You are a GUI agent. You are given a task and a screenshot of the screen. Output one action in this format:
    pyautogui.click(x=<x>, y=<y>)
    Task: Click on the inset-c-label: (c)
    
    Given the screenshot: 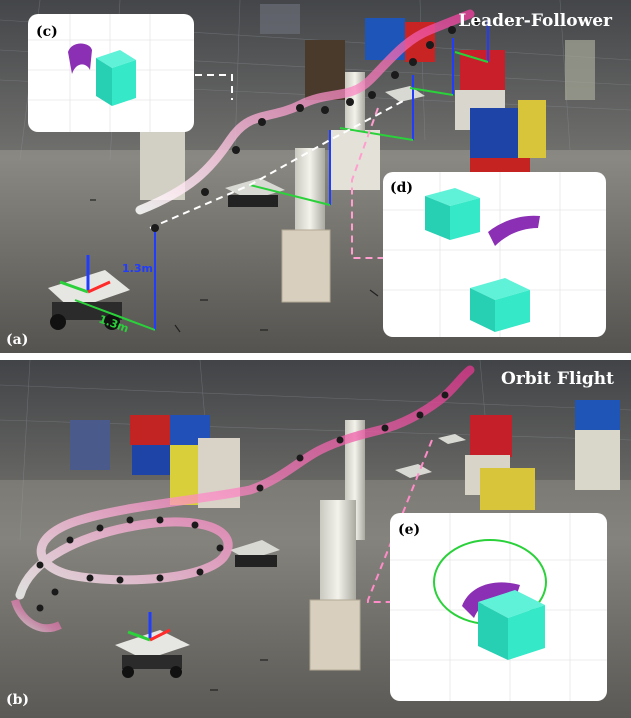 What is the action you would take?
    pyautogui.click(x=47, y=32)
    